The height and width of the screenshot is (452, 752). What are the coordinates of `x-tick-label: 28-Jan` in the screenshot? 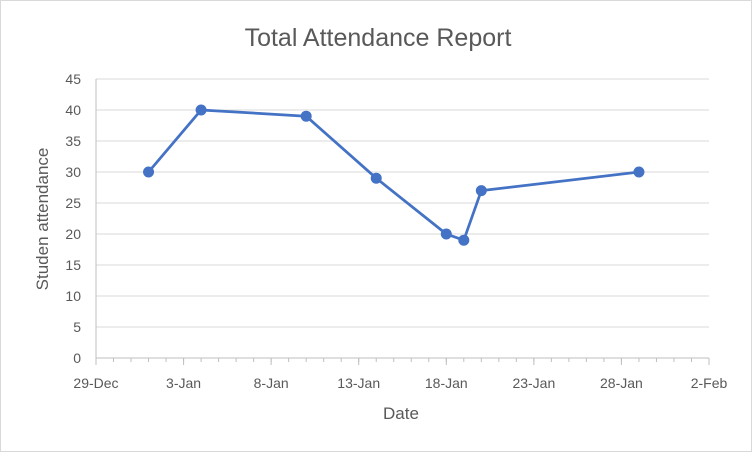 It's located at (621, 383).